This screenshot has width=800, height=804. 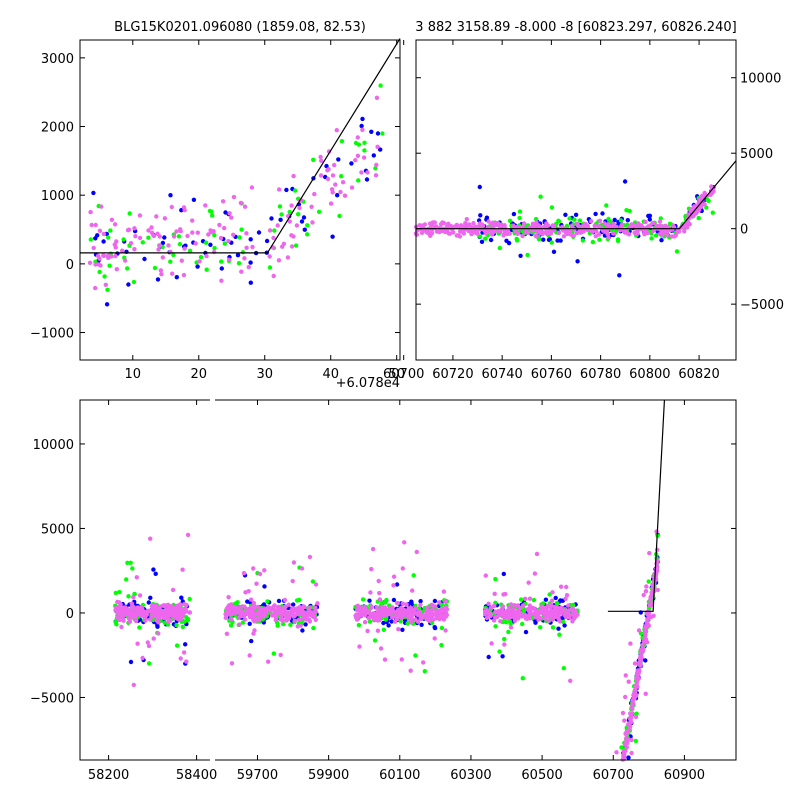 What do you see at coordinates (684, 775) in the screenshot?
I see `x-tick-label: 60900` at bounding box center [684, 775].